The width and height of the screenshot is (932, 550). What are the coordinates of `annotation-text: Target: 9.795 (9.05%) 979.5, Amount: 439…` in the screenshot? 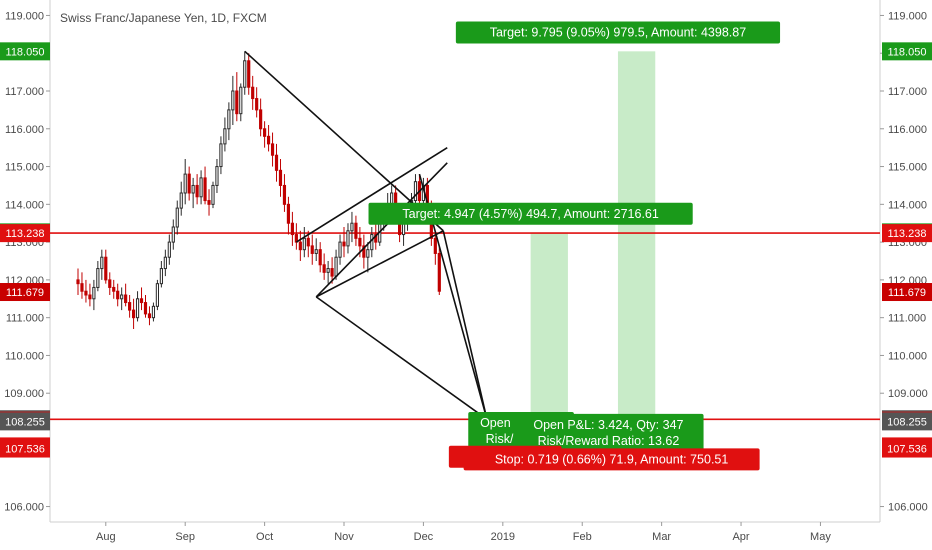 It's located at (618, 32).